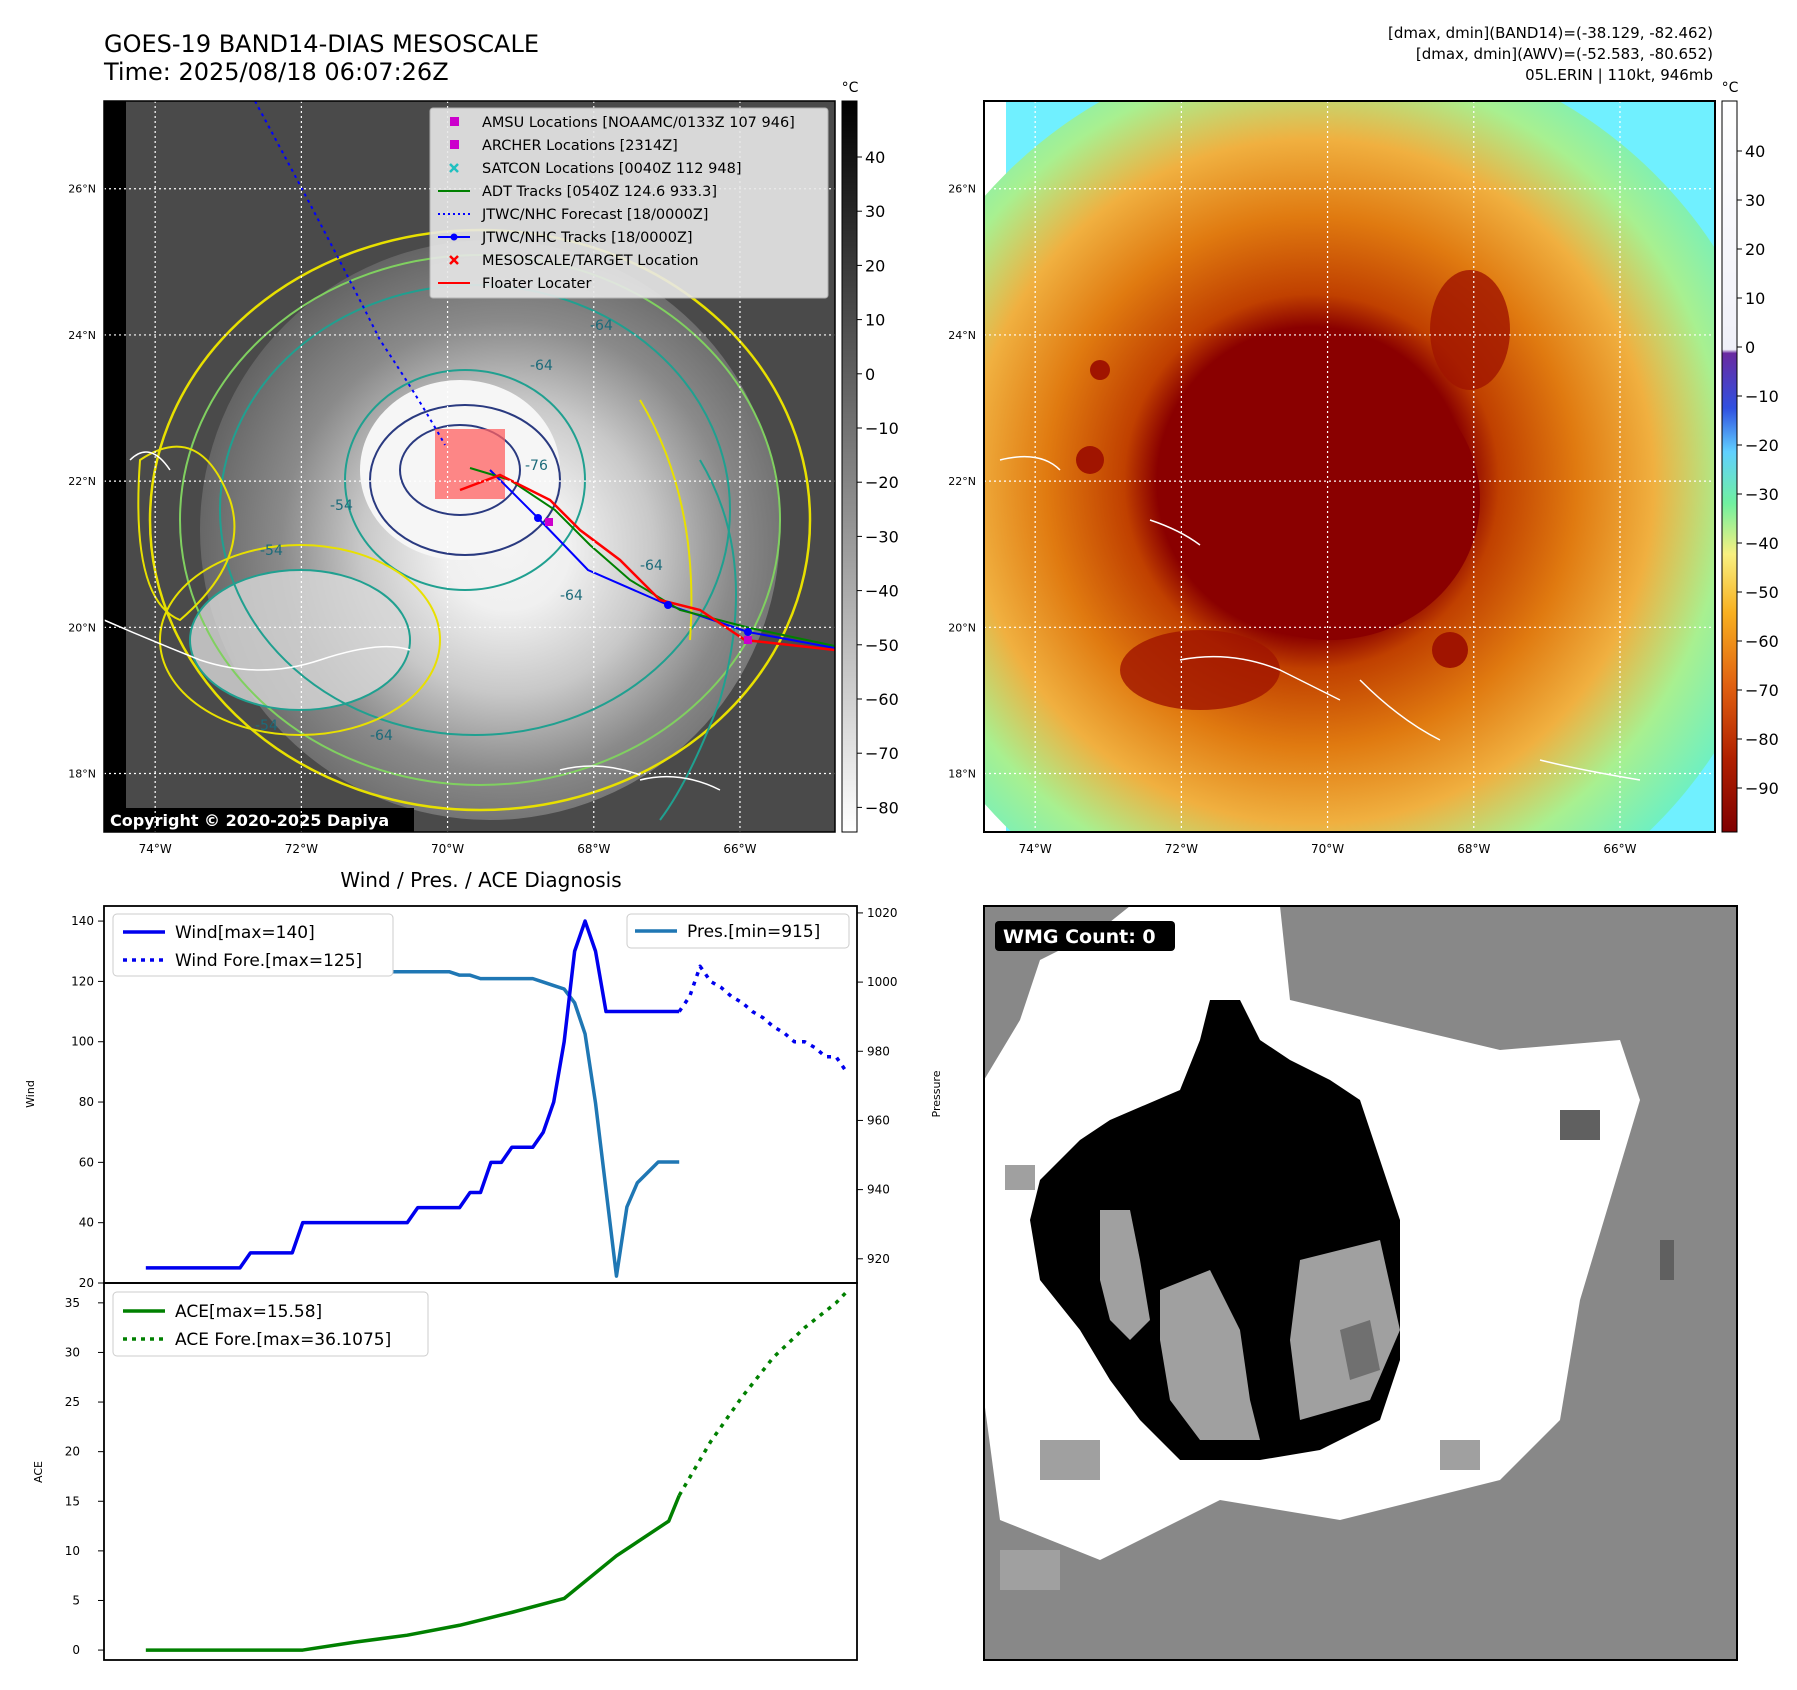  I want to click on lon-label: 70°W, so click(447, 849).